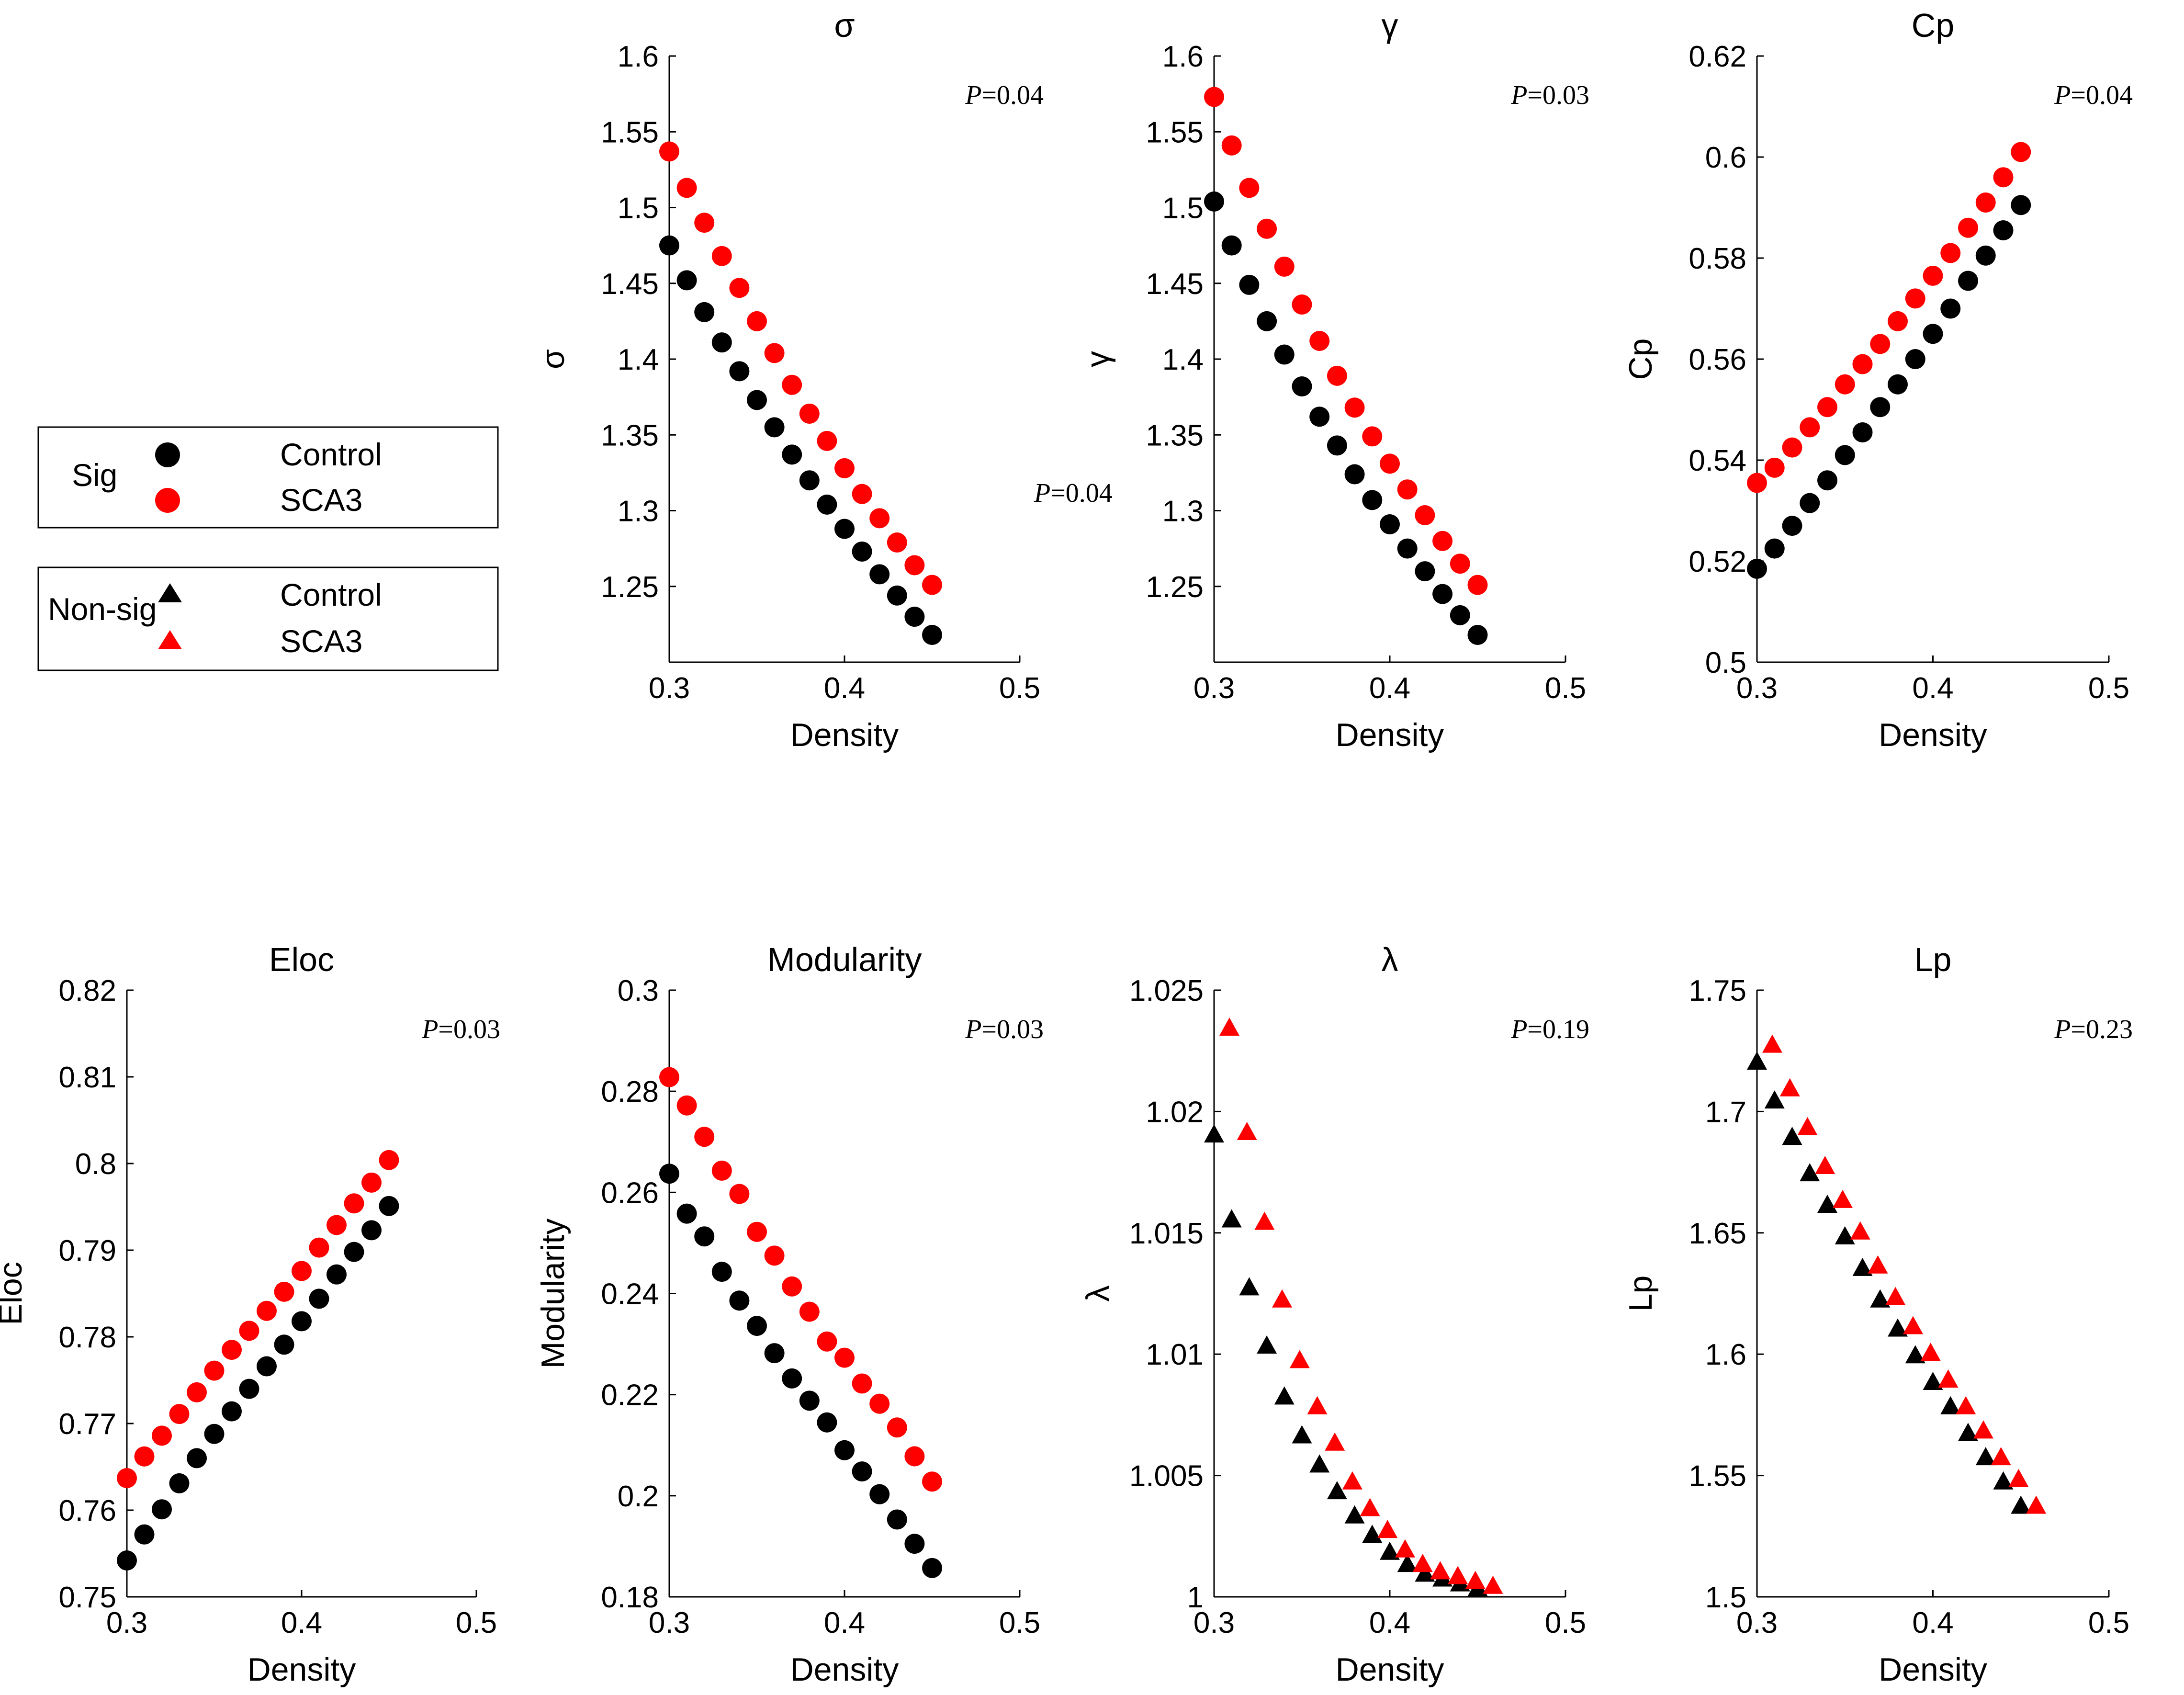 Image resolution: width=2184 pixels, height=1695 pixels. Describe the element at coordinates (1081, 493) in the screenshot. I see `stray-p-value-text: =0.04` at that location.